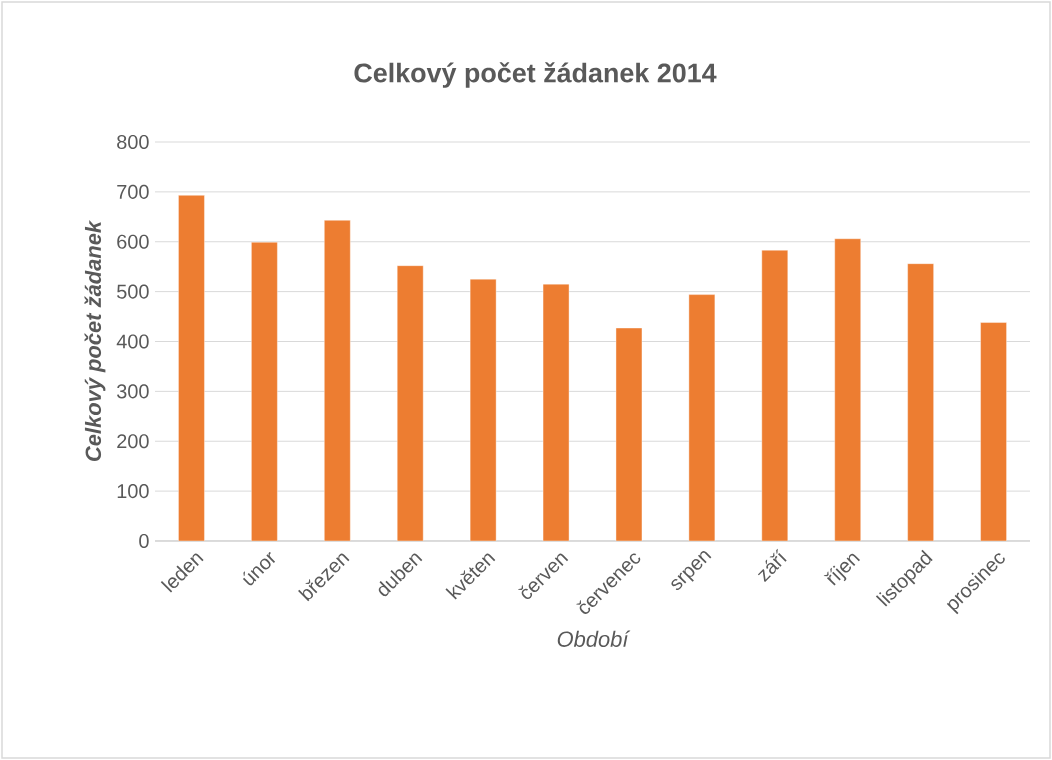 The width and height of the screenshot is (1052, 760). What do you see at coordinates (842, 569) in the screenshot?
I see `x-tick-label: říjen` at bounding box center [842, 569].